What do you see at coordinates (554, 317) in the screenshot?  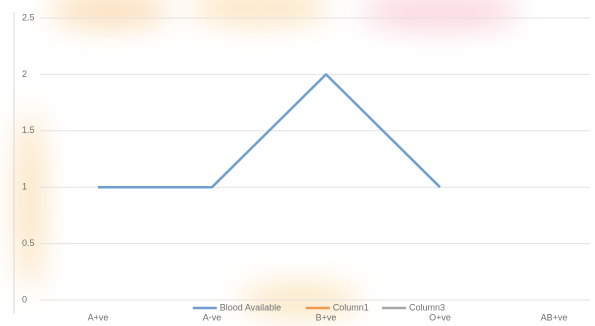 I see `x-tick-label: AB+ve` at bounding box center [554, 317].